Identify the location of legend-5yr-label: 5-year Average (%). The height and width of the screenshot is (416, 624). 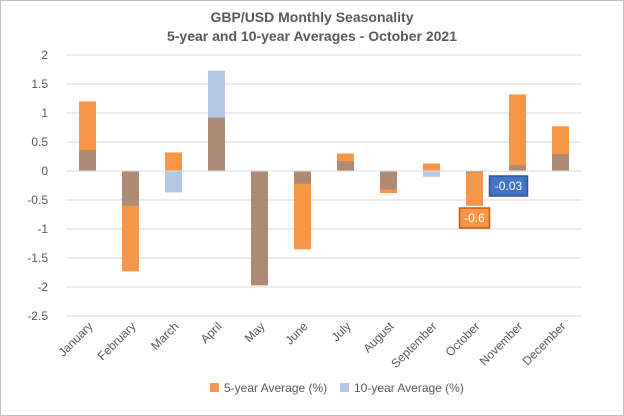
(275, 388).